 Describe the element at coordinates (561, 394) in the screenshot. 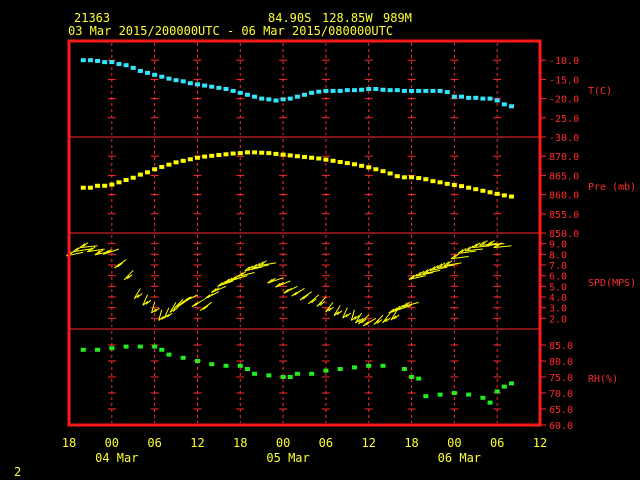

I see `humidity-ytick-label: 70.0` at that location.